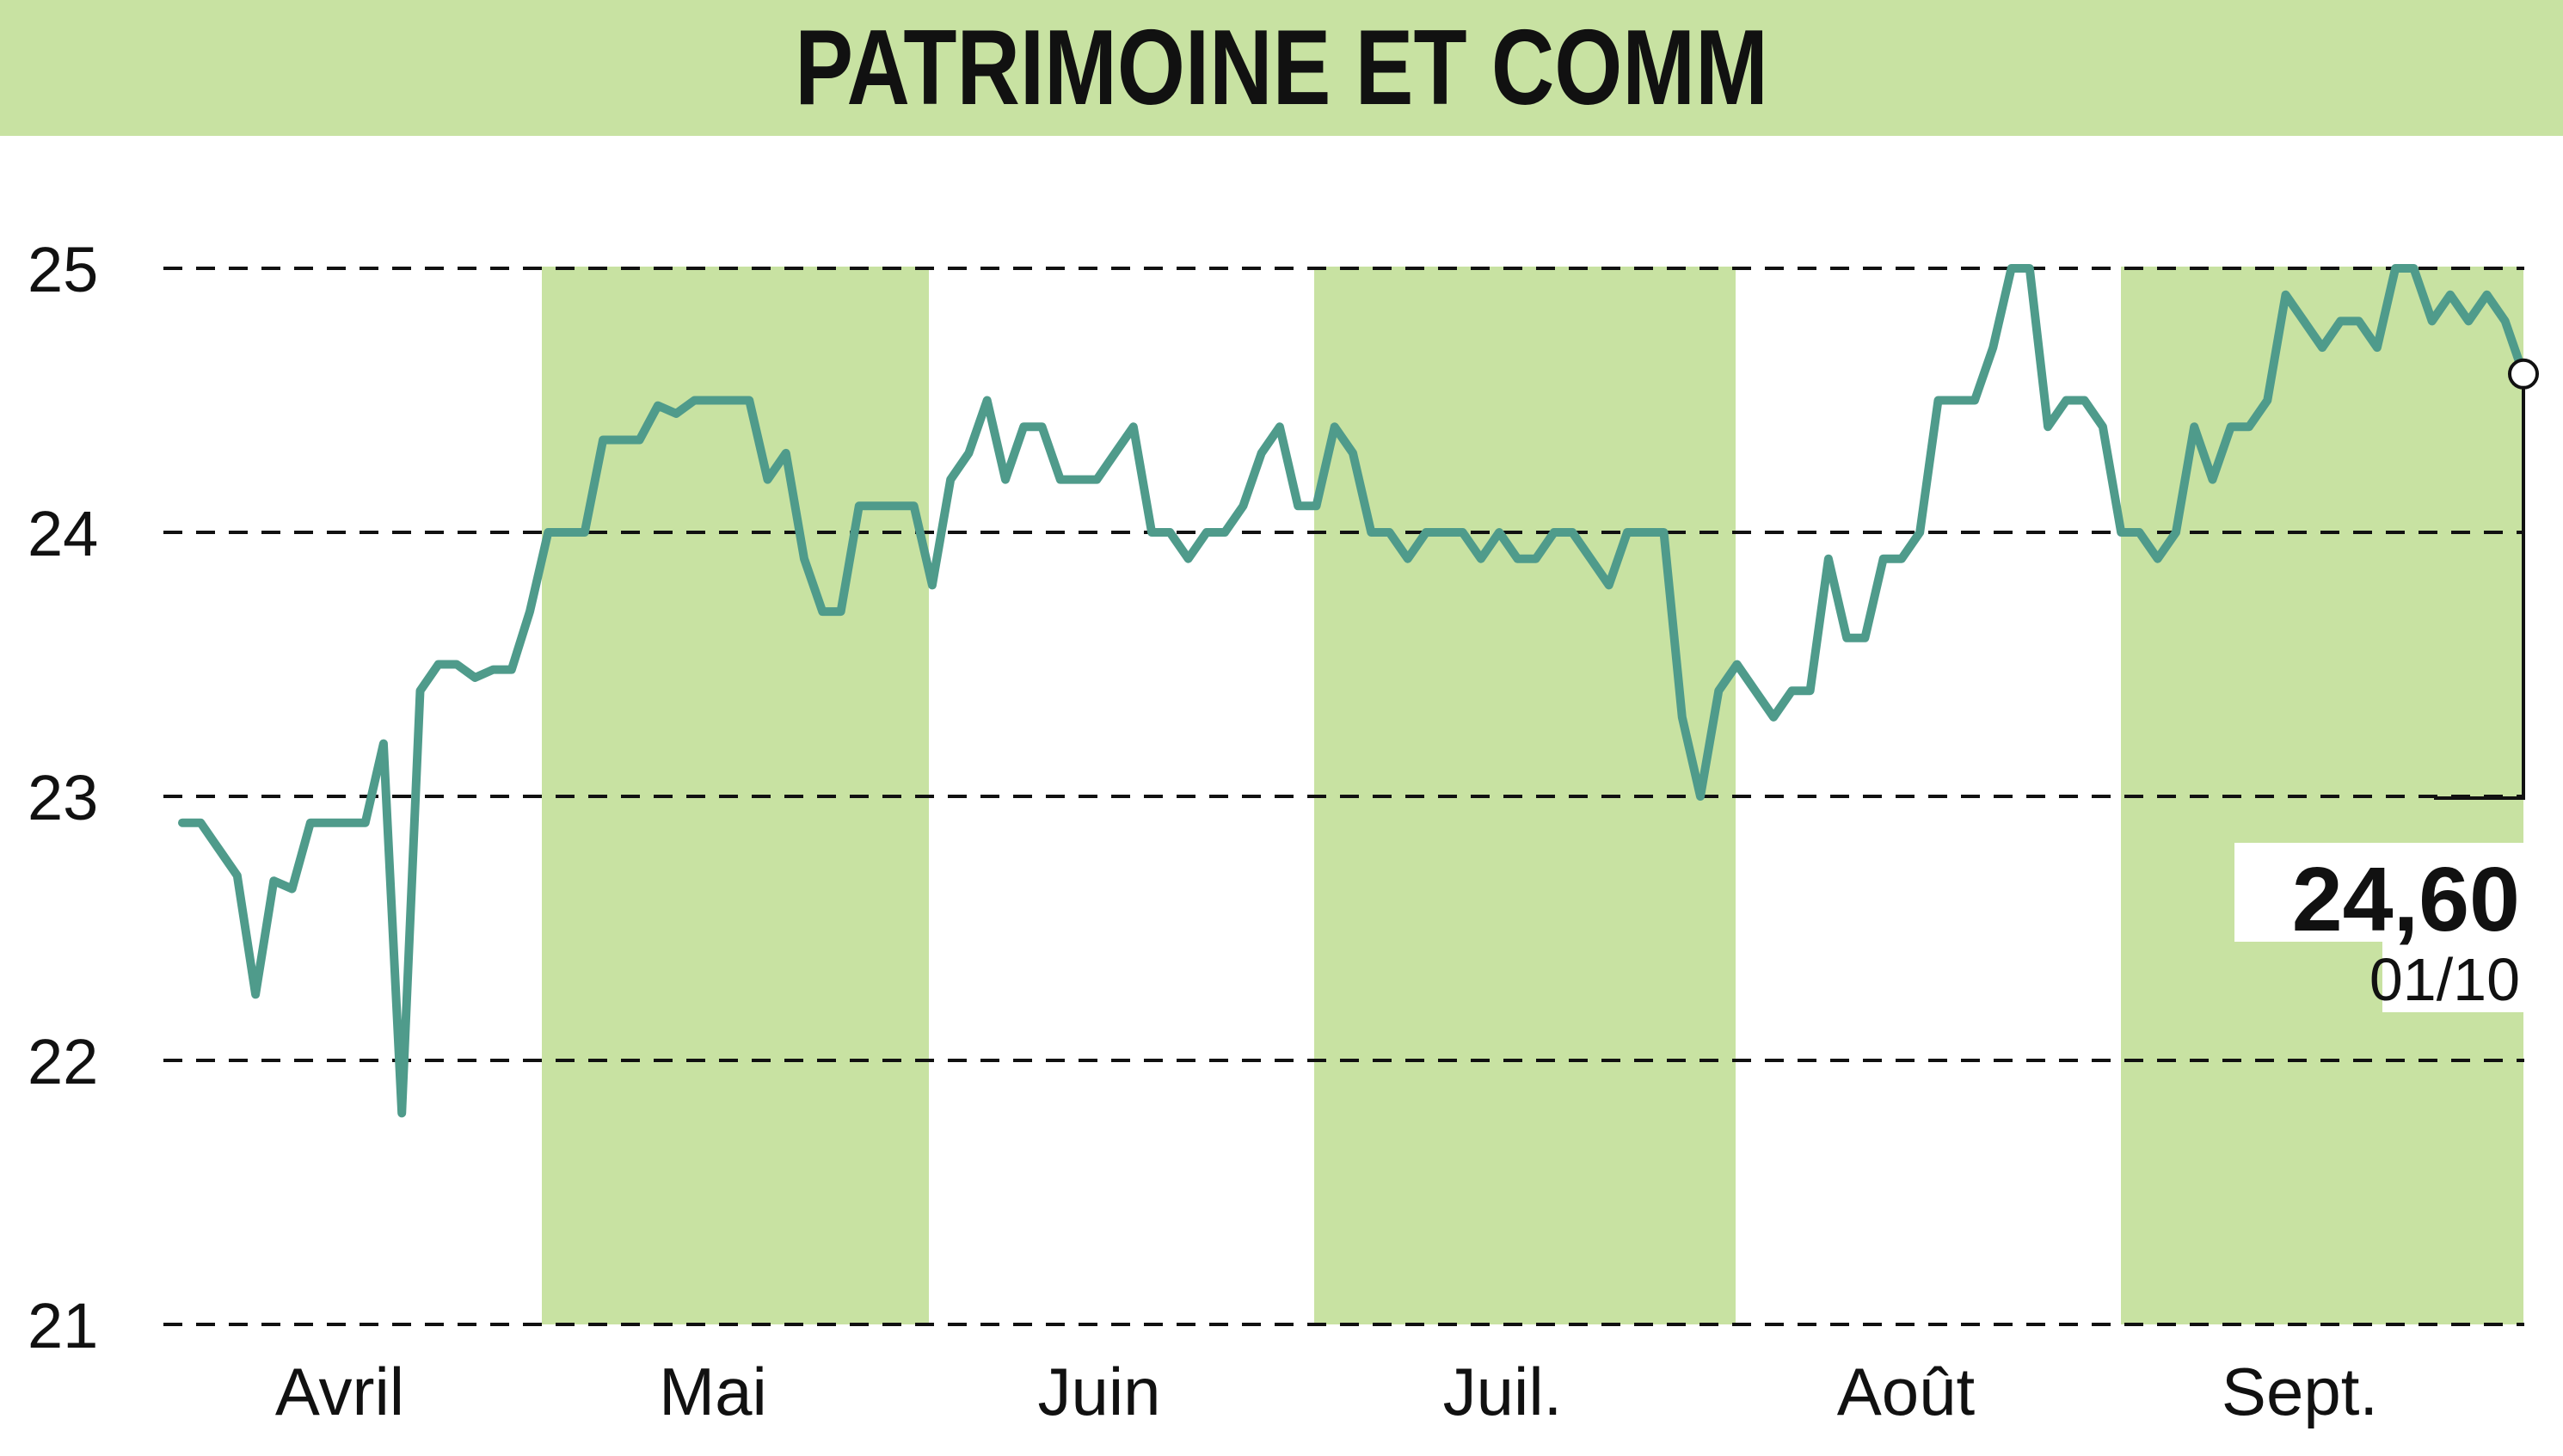  Describe the element at coordinates (1098, 1392) in the screenshot. I see `month-label: Juin` at that location.